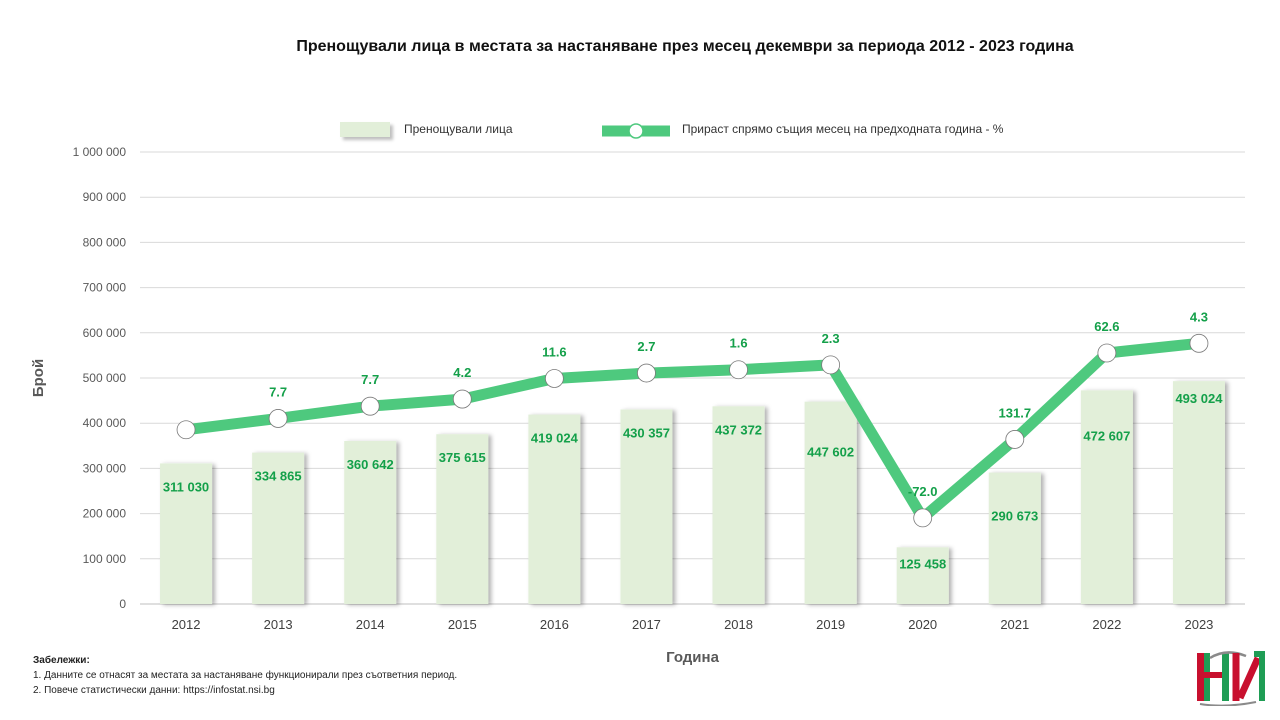 Image resolution: width=1280 pixels, height=720 pixels. I want to click on y-tick-label: 900 000, so click(105, 197).